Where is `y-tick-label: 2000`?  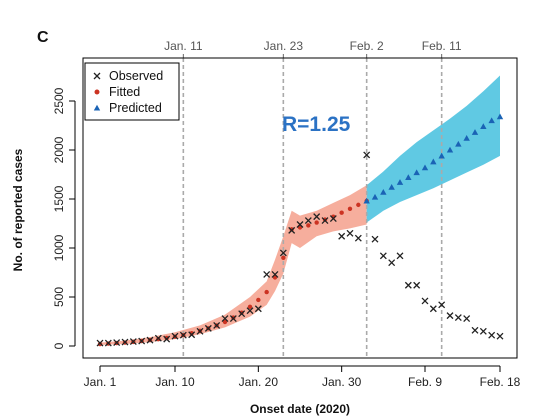
y-tick-label: 2000 is located at coordinates (59, 149).